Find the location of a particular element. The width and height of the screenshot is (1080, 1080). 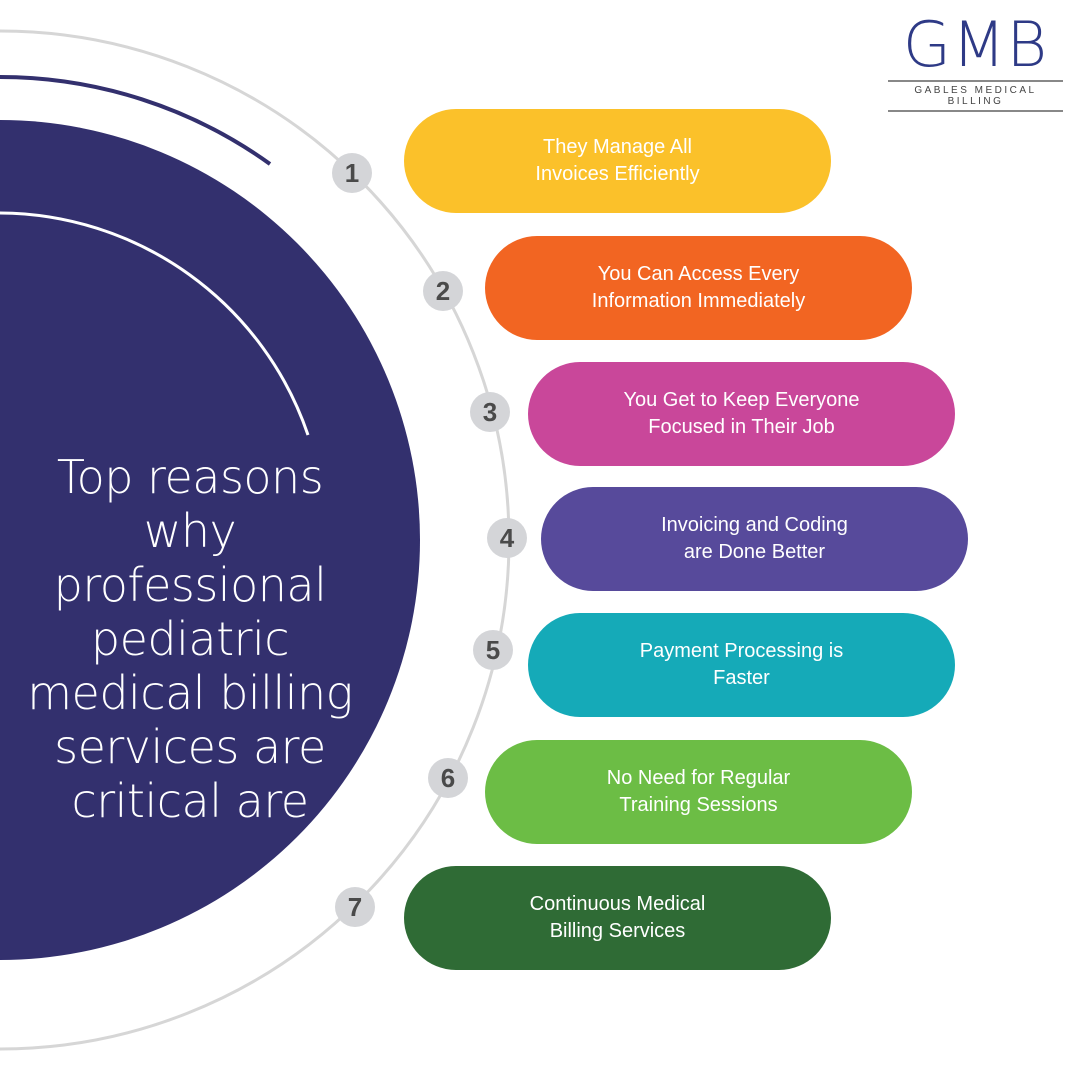

reason-pill: Invoicing and Coding are Done Better is located at coordinates (754, 539).